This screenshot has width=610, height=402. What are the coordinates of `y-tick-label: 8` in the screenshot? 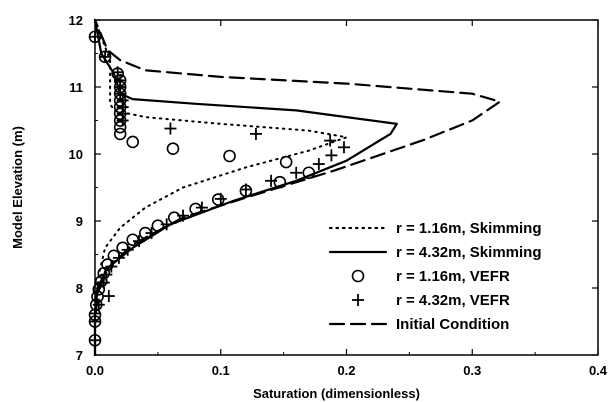 It's located at (79, 288).